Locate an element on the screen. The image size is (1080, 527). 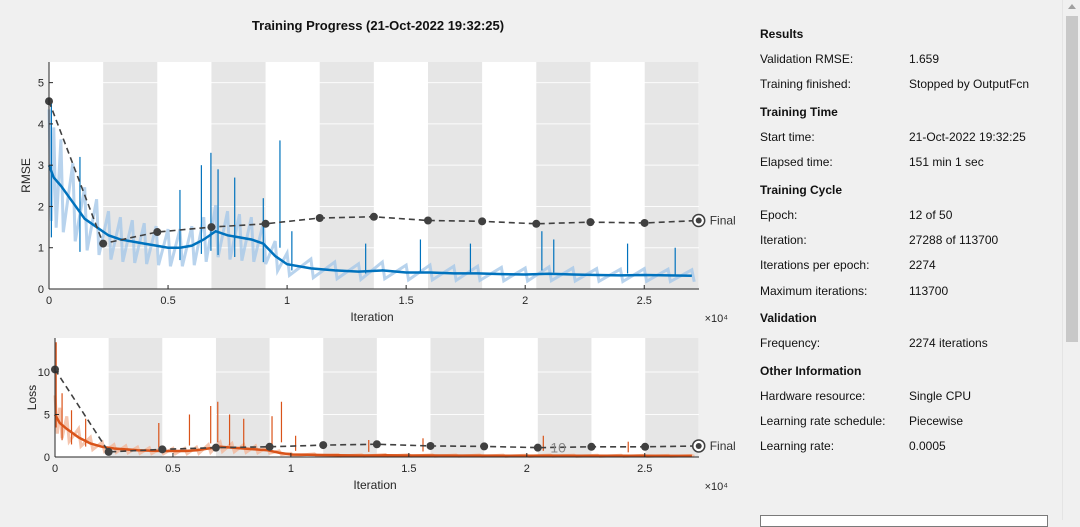
elapsed-time-value: 151 min 1 sec is located at coordinates (946, 162).